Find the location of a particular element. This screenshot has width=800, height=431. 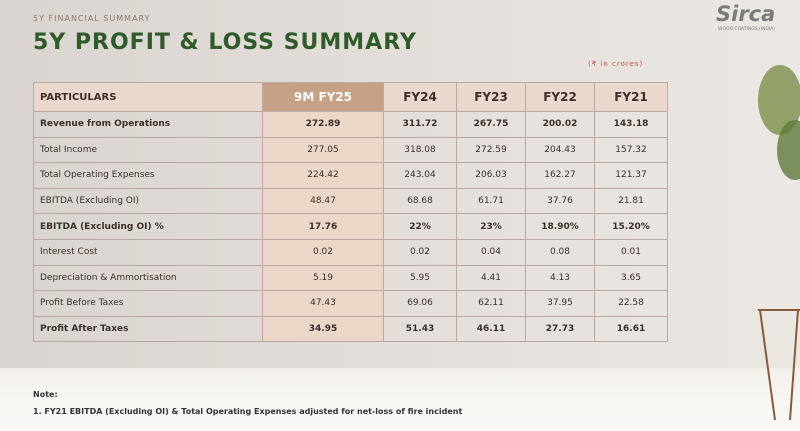

cell-value: 0.01 is located at coordinates (631, 252).